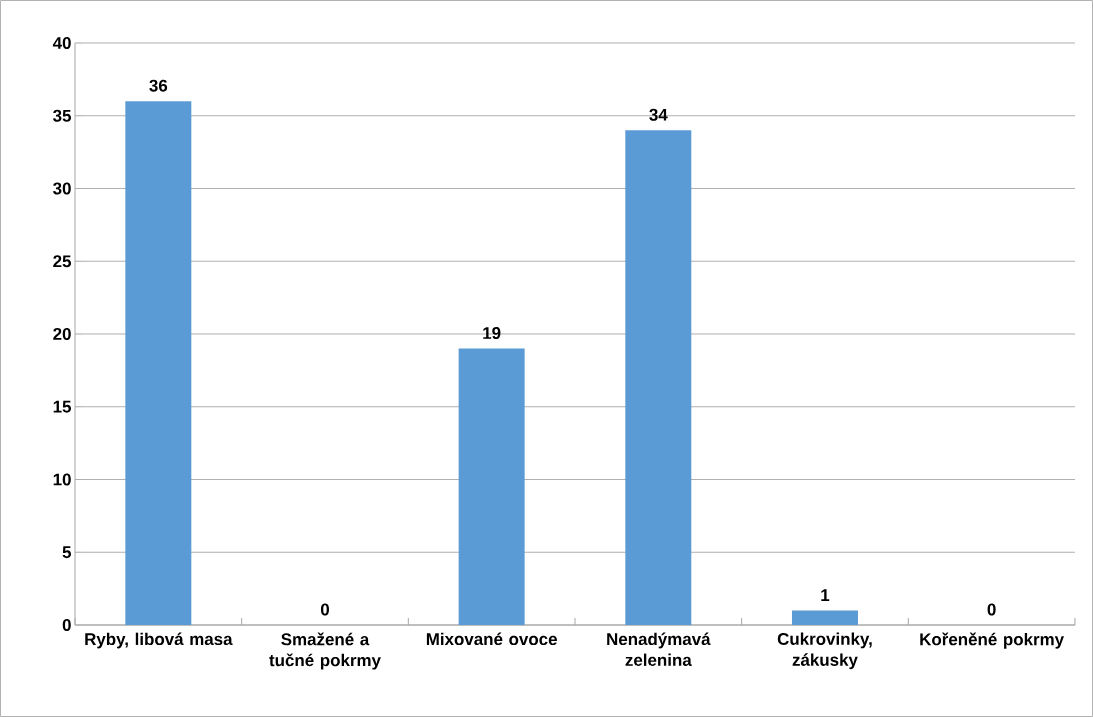 The height and width of the screenshot is (717, 1093). What do you see at coordinates (62, 334) in the screenshot?
I see `y-tick-label: 20` at bounding box center [62, 334].